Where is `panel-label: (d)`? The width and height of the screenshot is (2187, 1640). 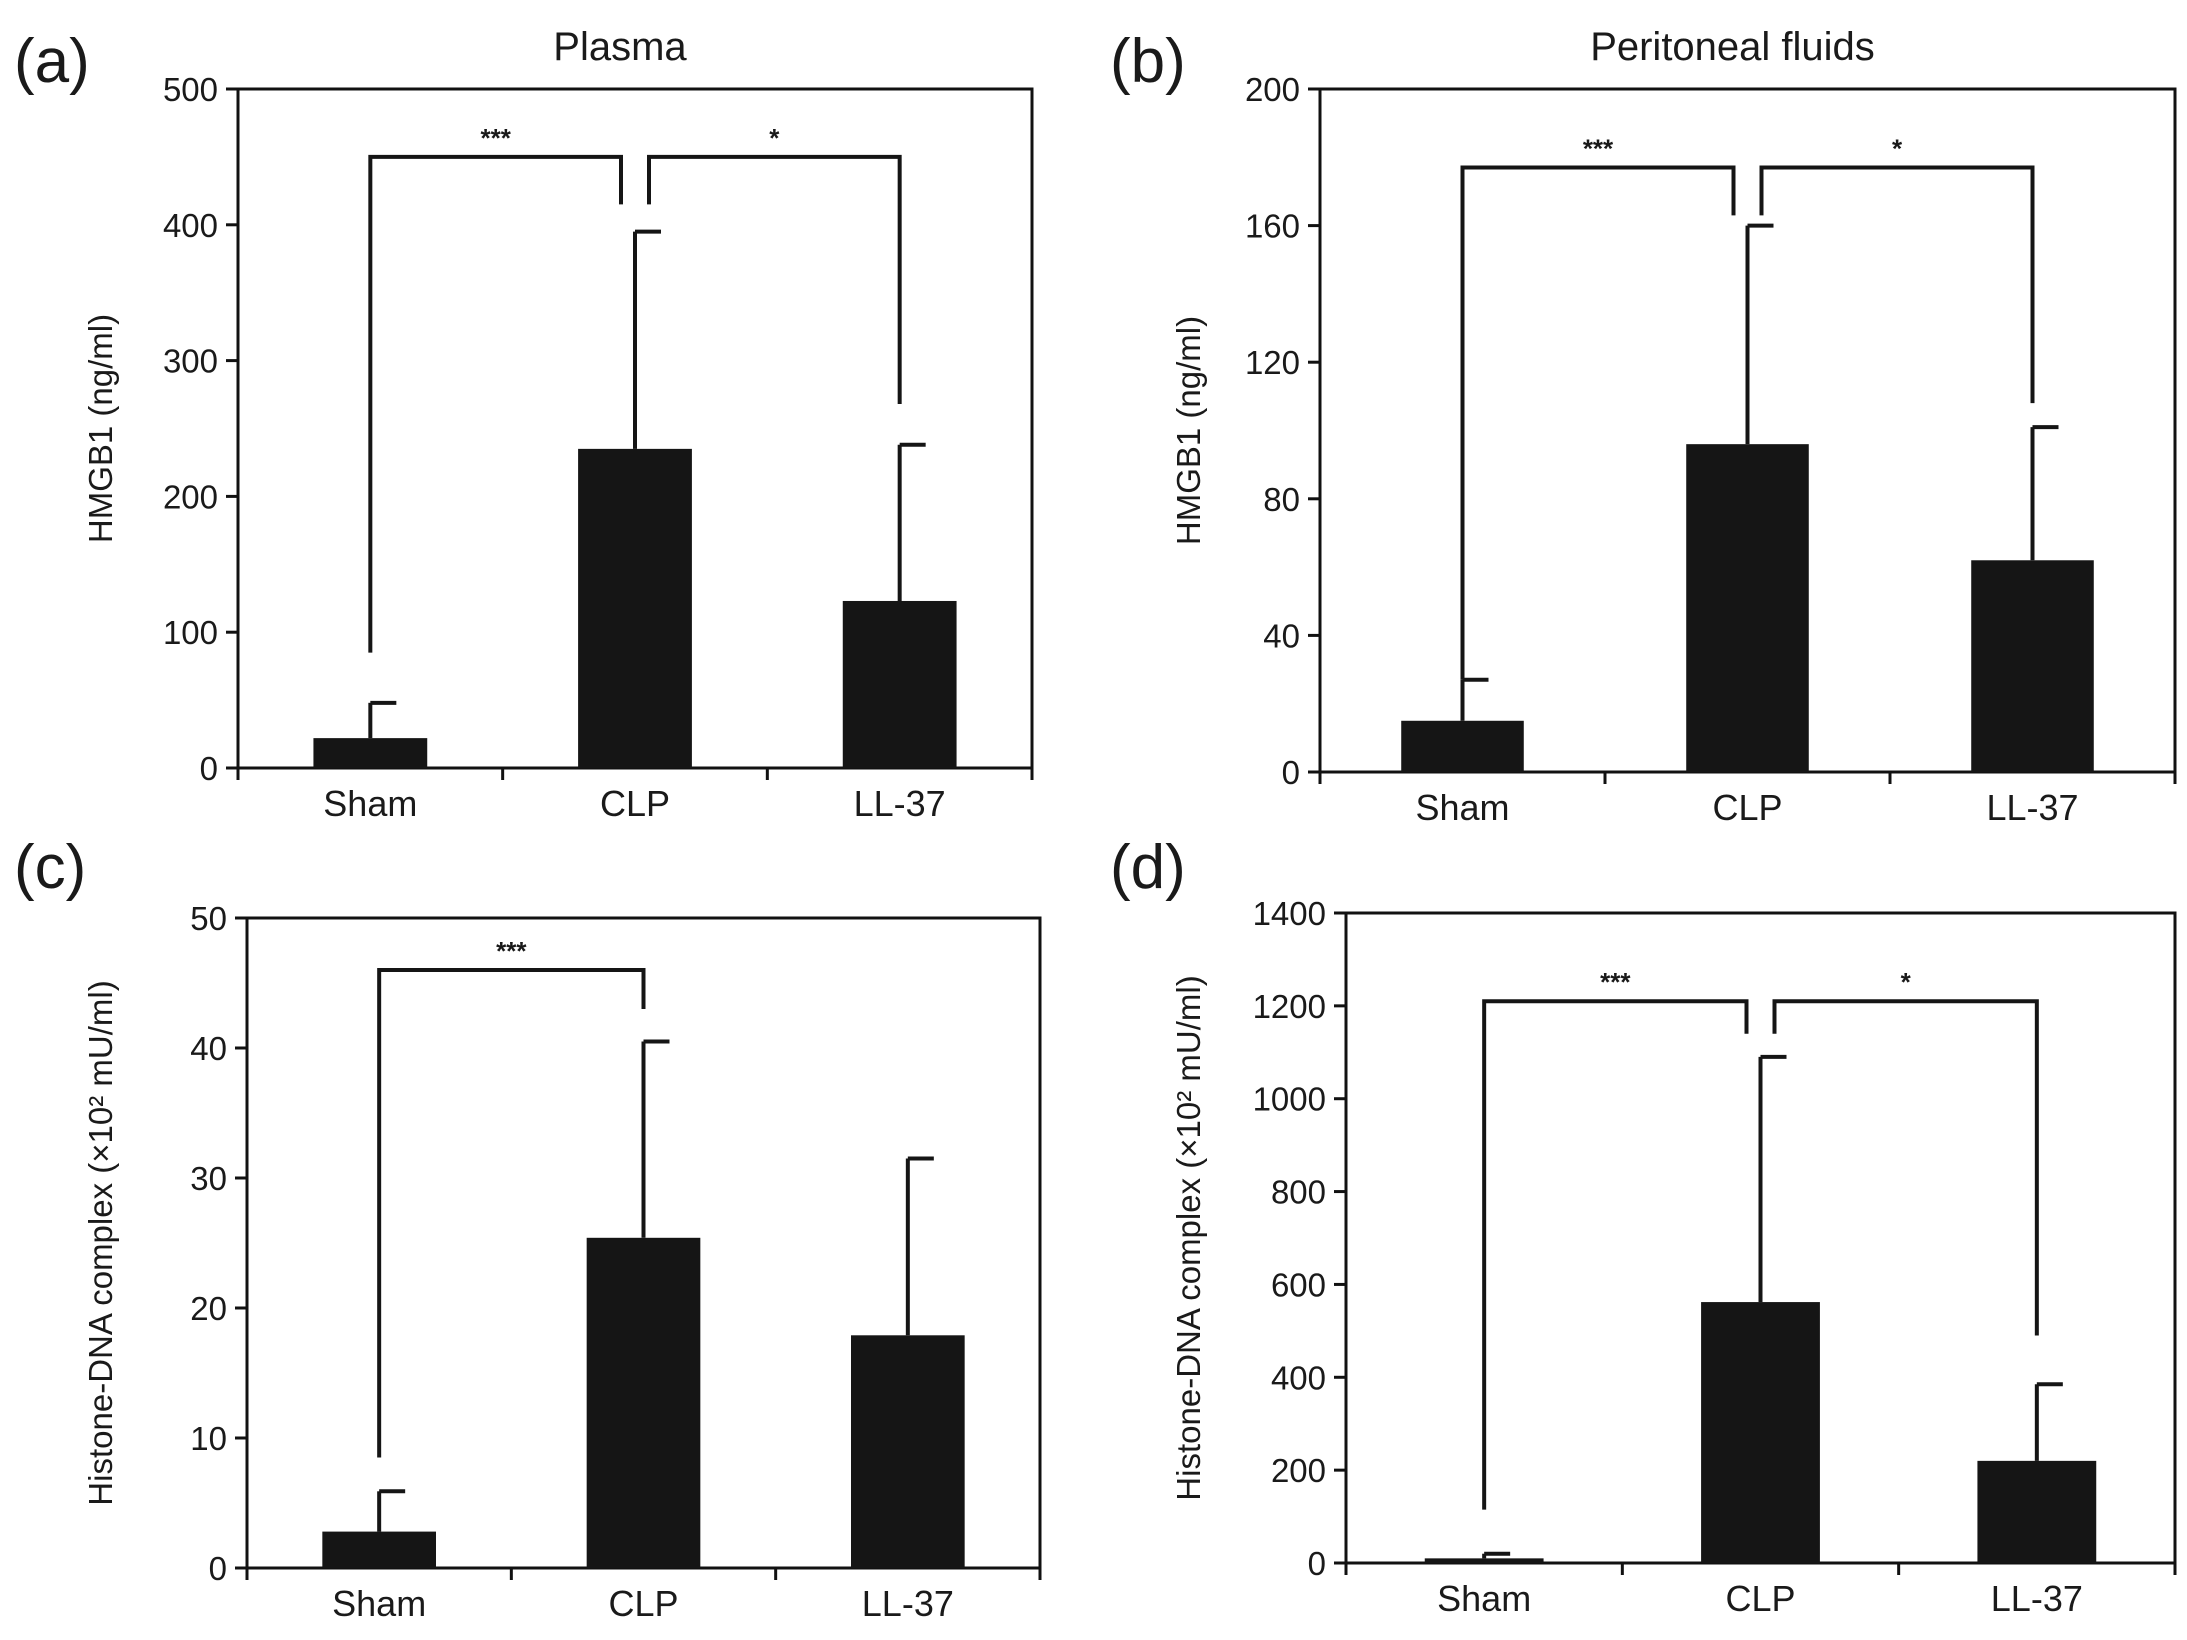
panel-label: (d) is located at coordinates (1148, 867).